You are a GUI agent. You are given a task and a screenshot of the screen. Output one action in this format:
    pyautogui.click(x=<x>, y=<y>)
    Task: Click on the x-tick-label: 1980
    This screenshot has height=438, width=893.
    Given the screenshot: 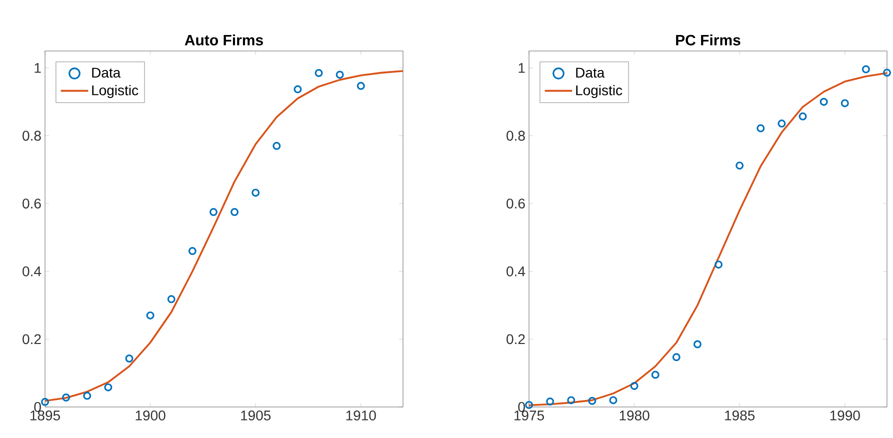 What is the action you would take?
    pyautogui.click(x=635, y=415)
    